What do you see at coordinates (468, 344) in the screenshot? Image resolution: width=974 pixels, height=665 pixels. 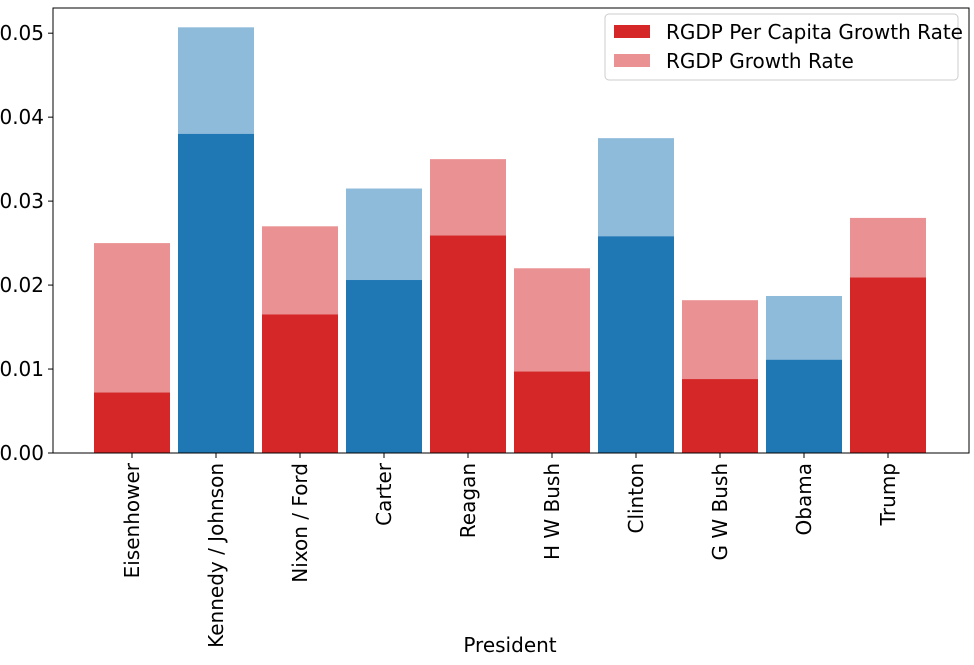 I see `bar-per-capita-reagan` at bounding box center [468, 344].